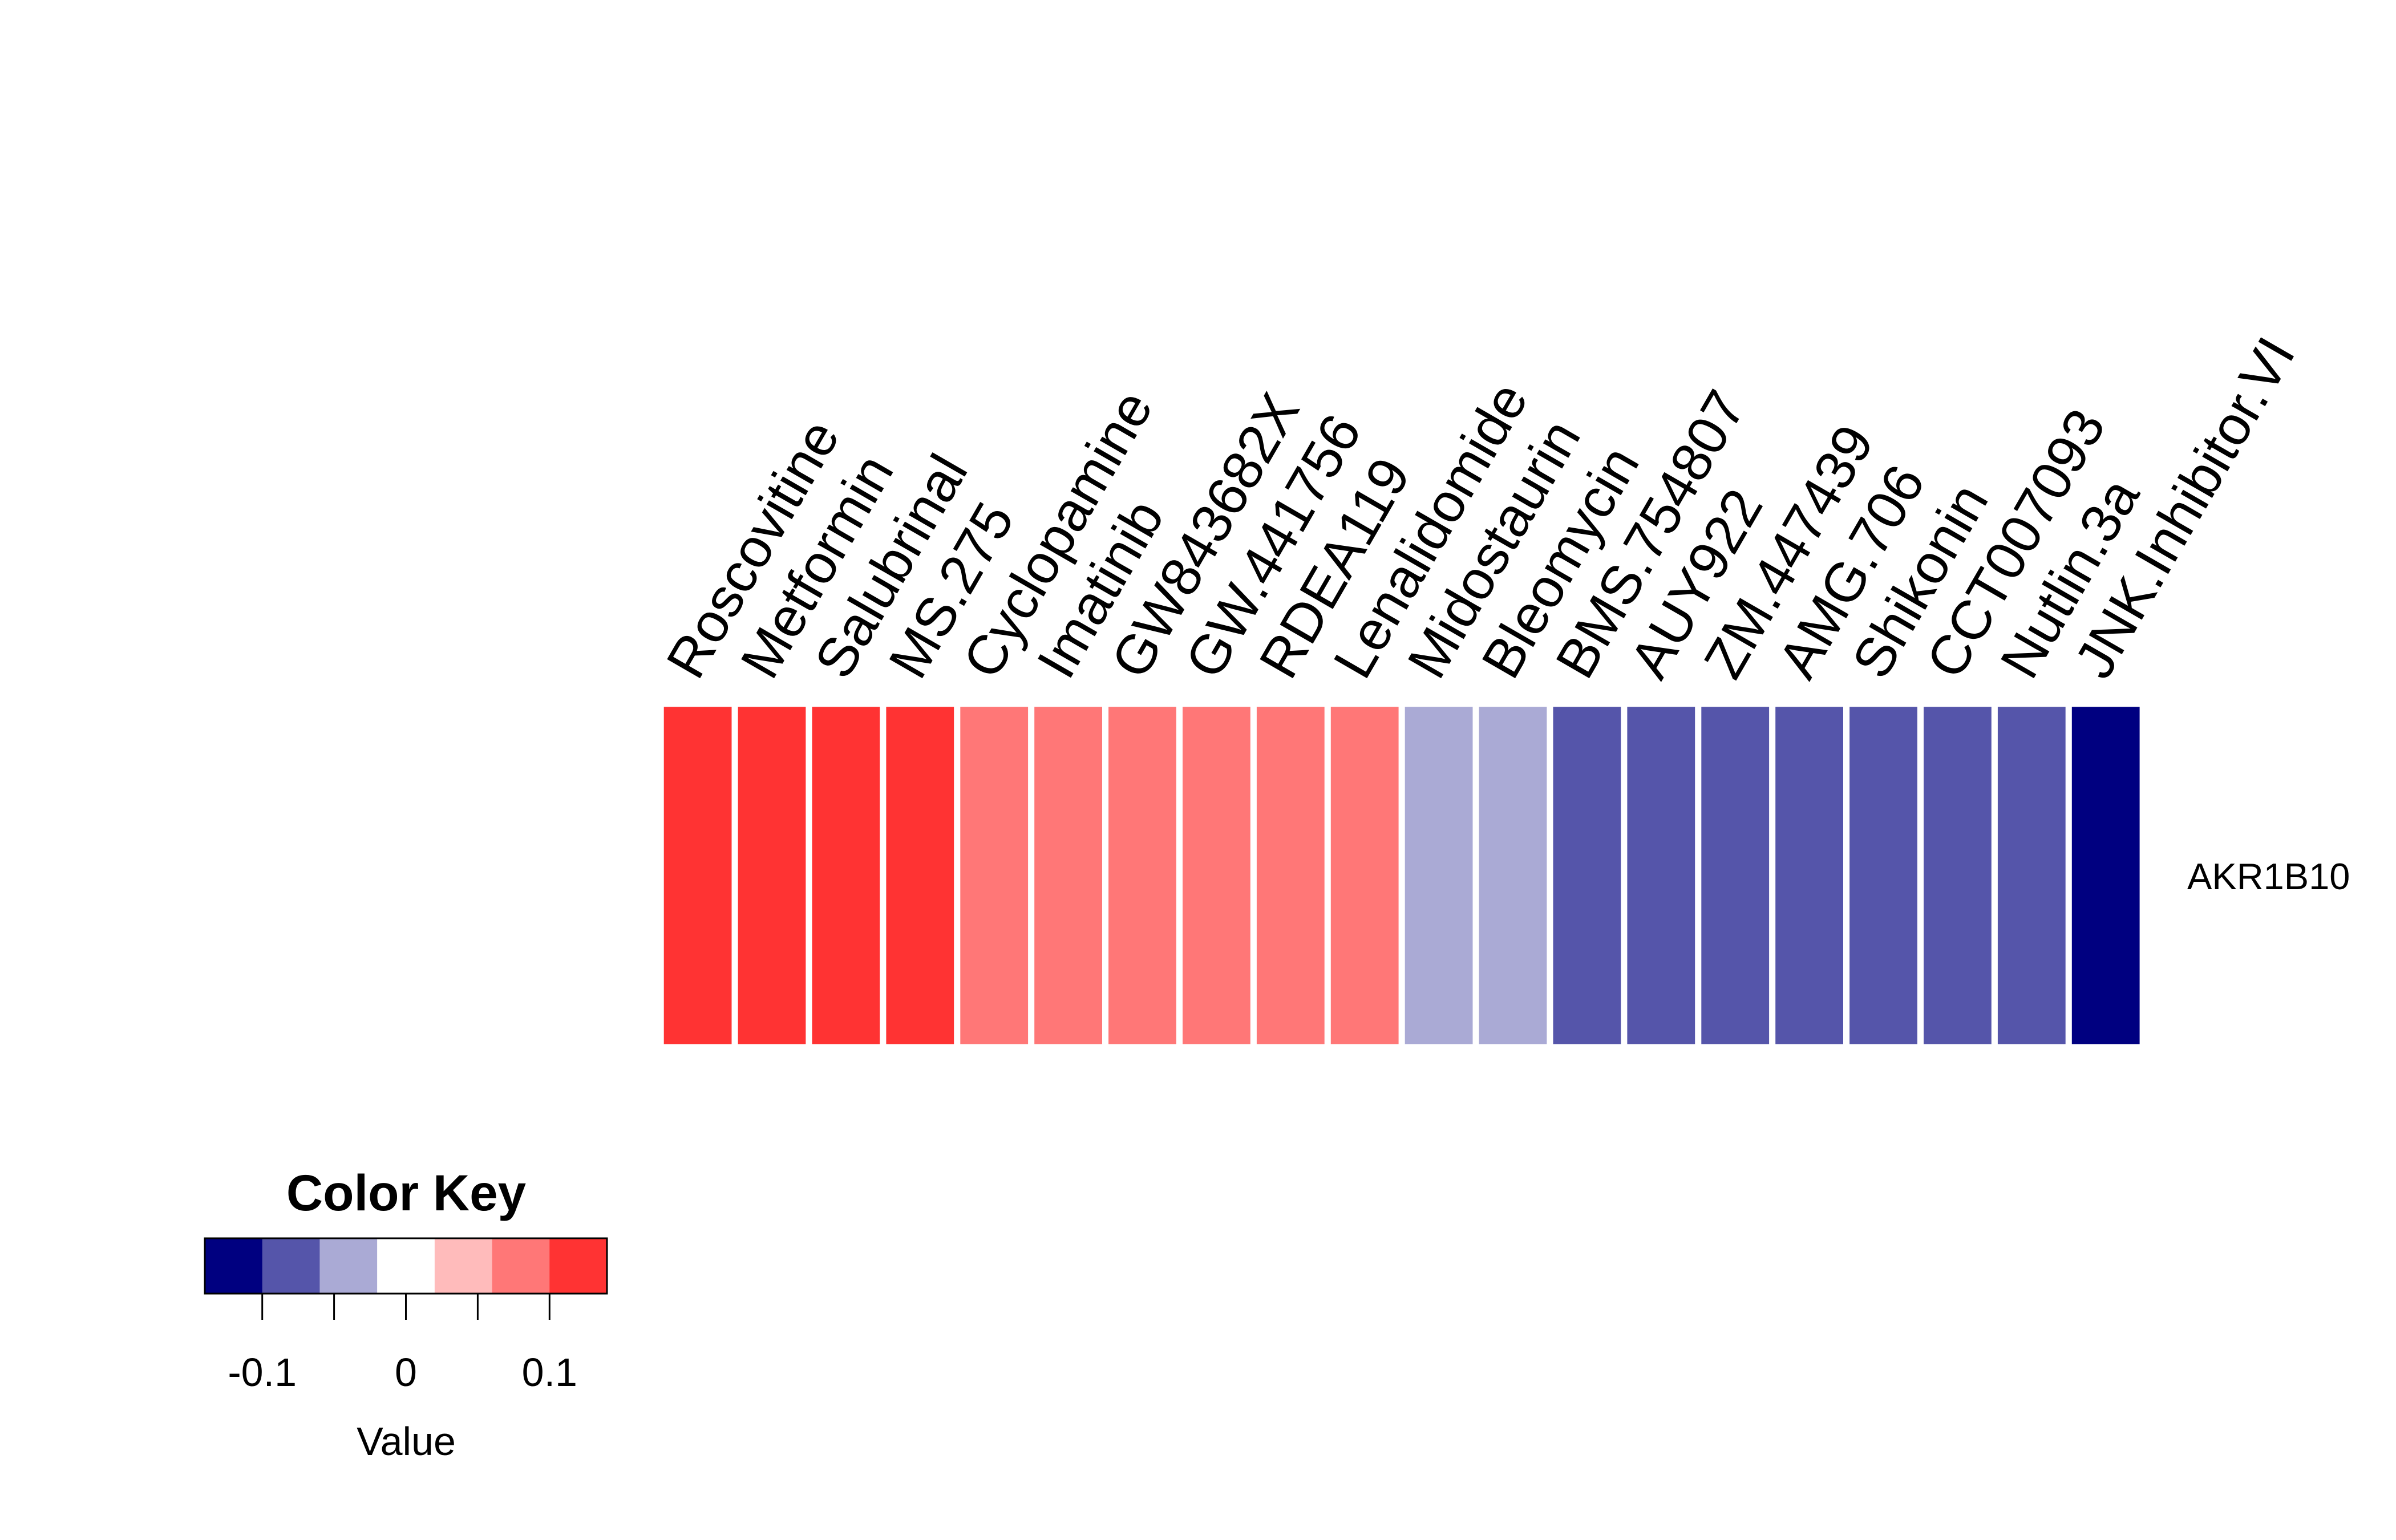 This screenshot has width=2396, height=1540. Describe the element at coordinates (262, 1372) in the screenshot. I see `color-key-tick-label: -0.1` at that location.